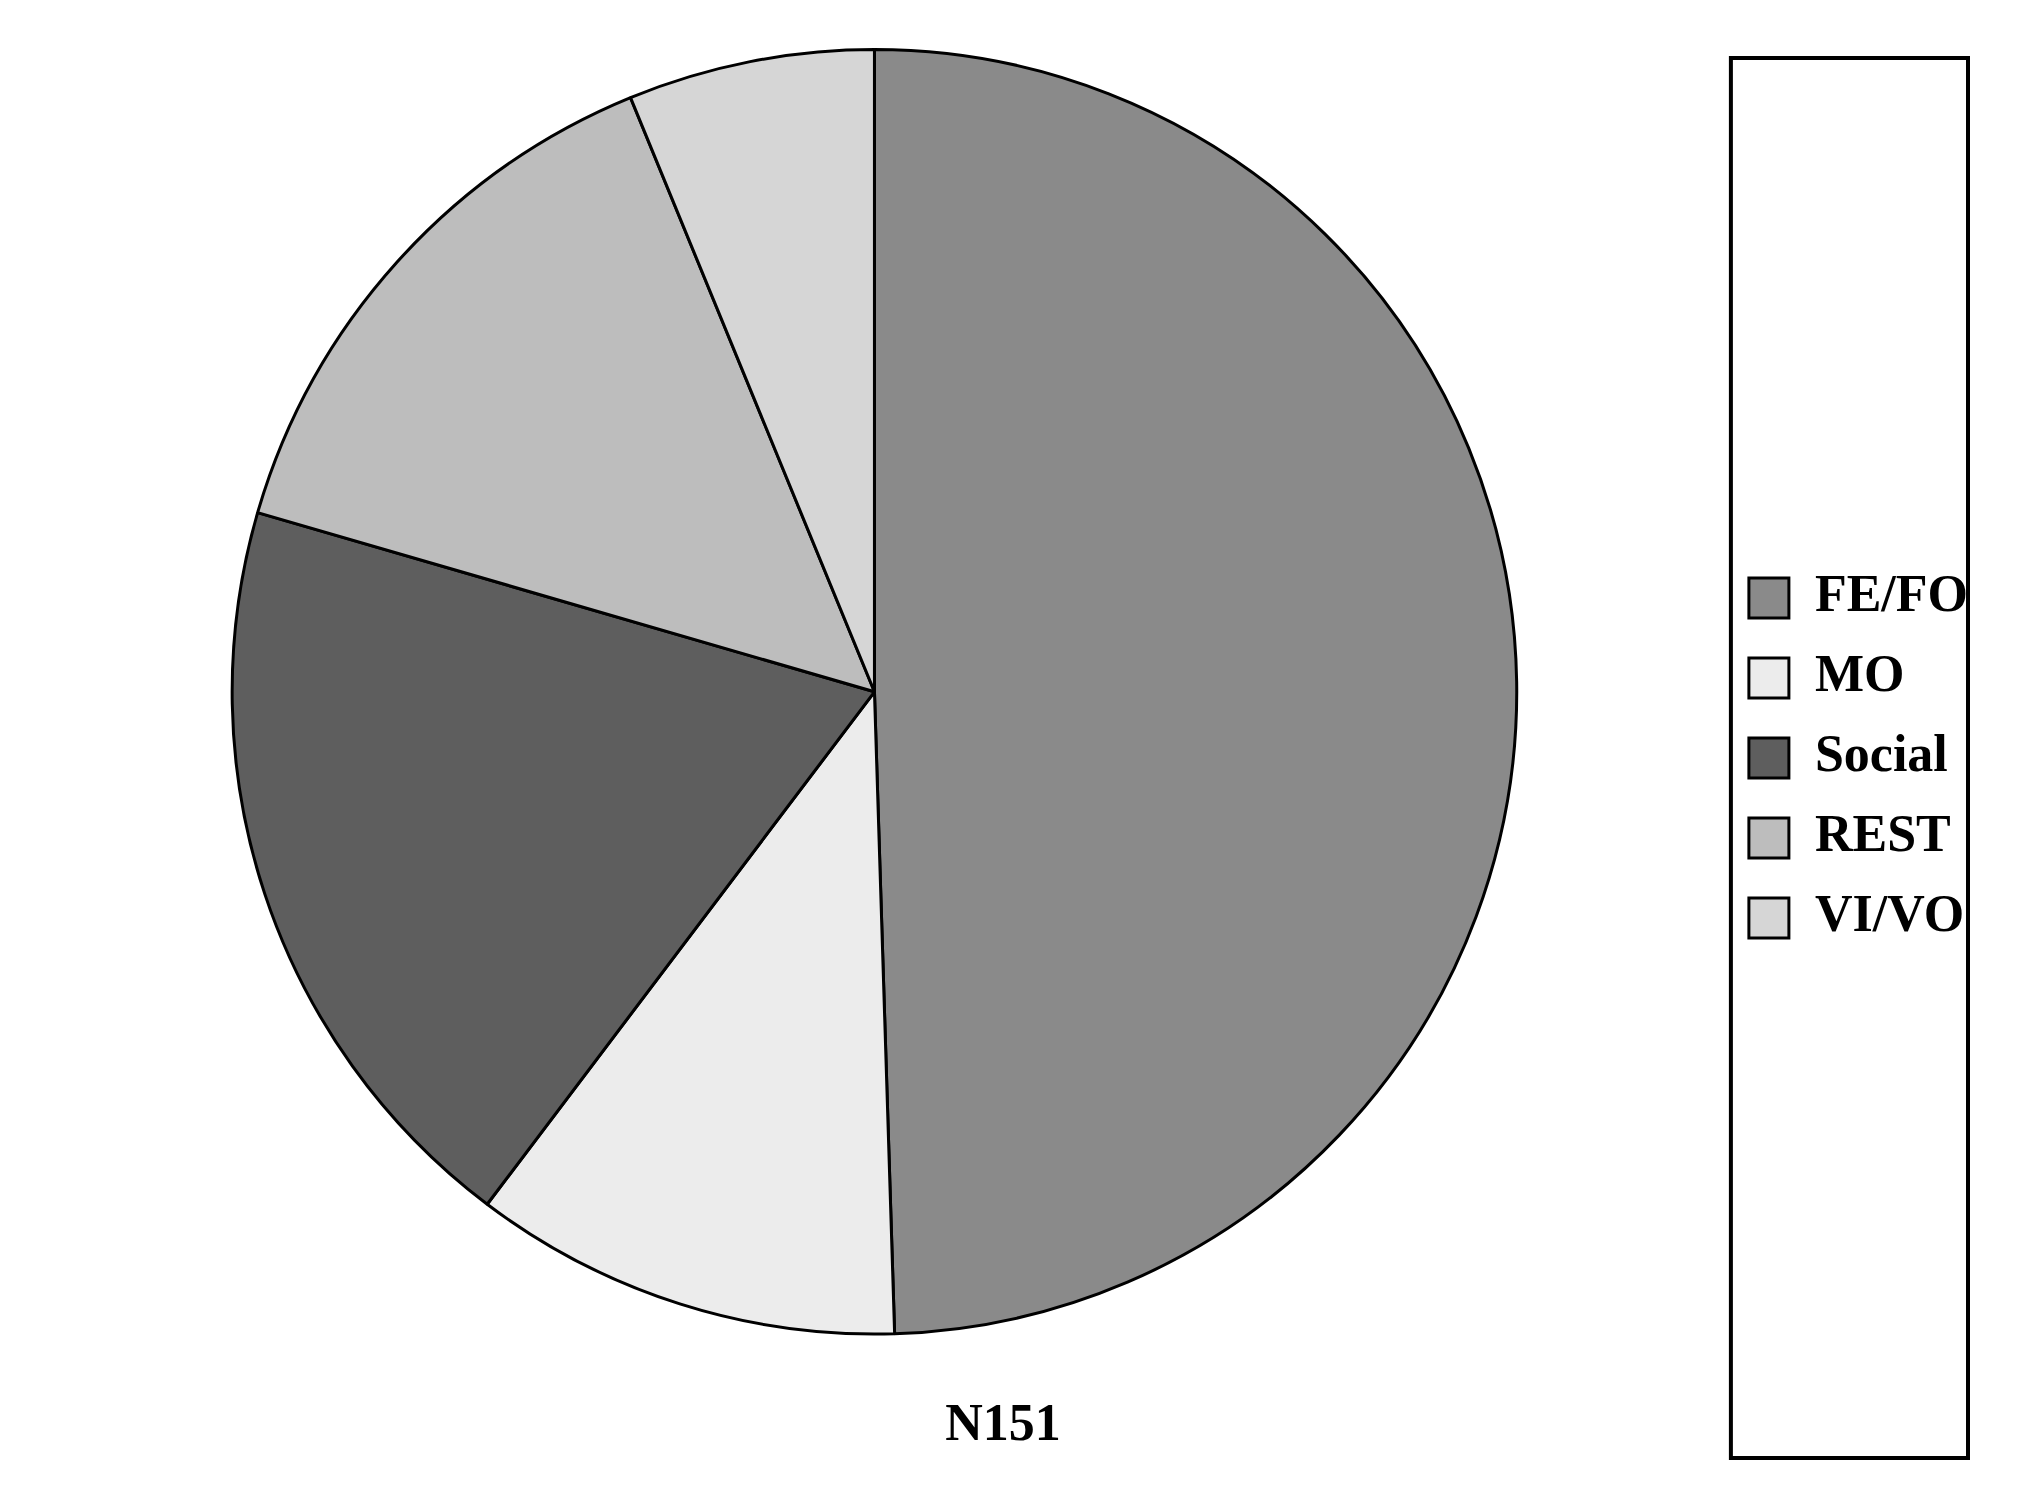  Describe the element at coordinates (1889, 914) in the screenshot. I see `legend-label: VI/VO` at that location.